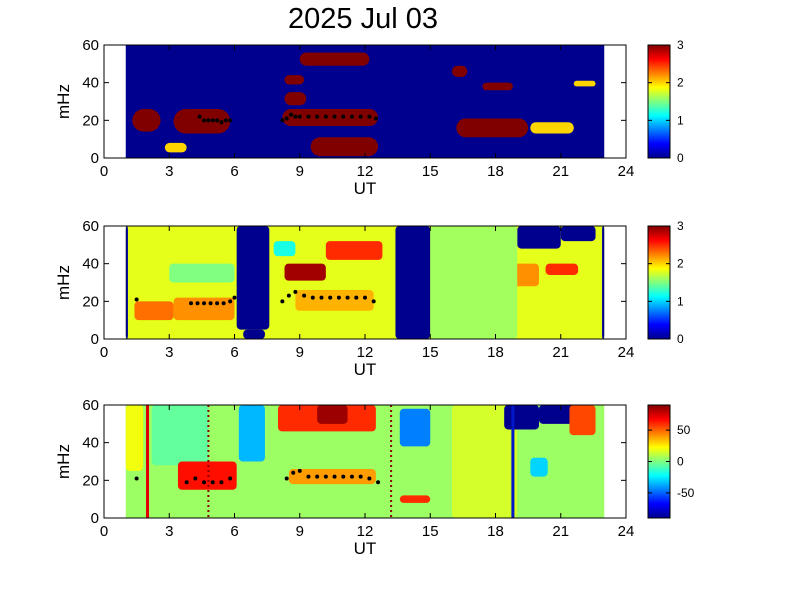 The width and height of the screenshot is (801, 600). I want to click on colorbar-1: 0 1 2 3, so click(665, 101).